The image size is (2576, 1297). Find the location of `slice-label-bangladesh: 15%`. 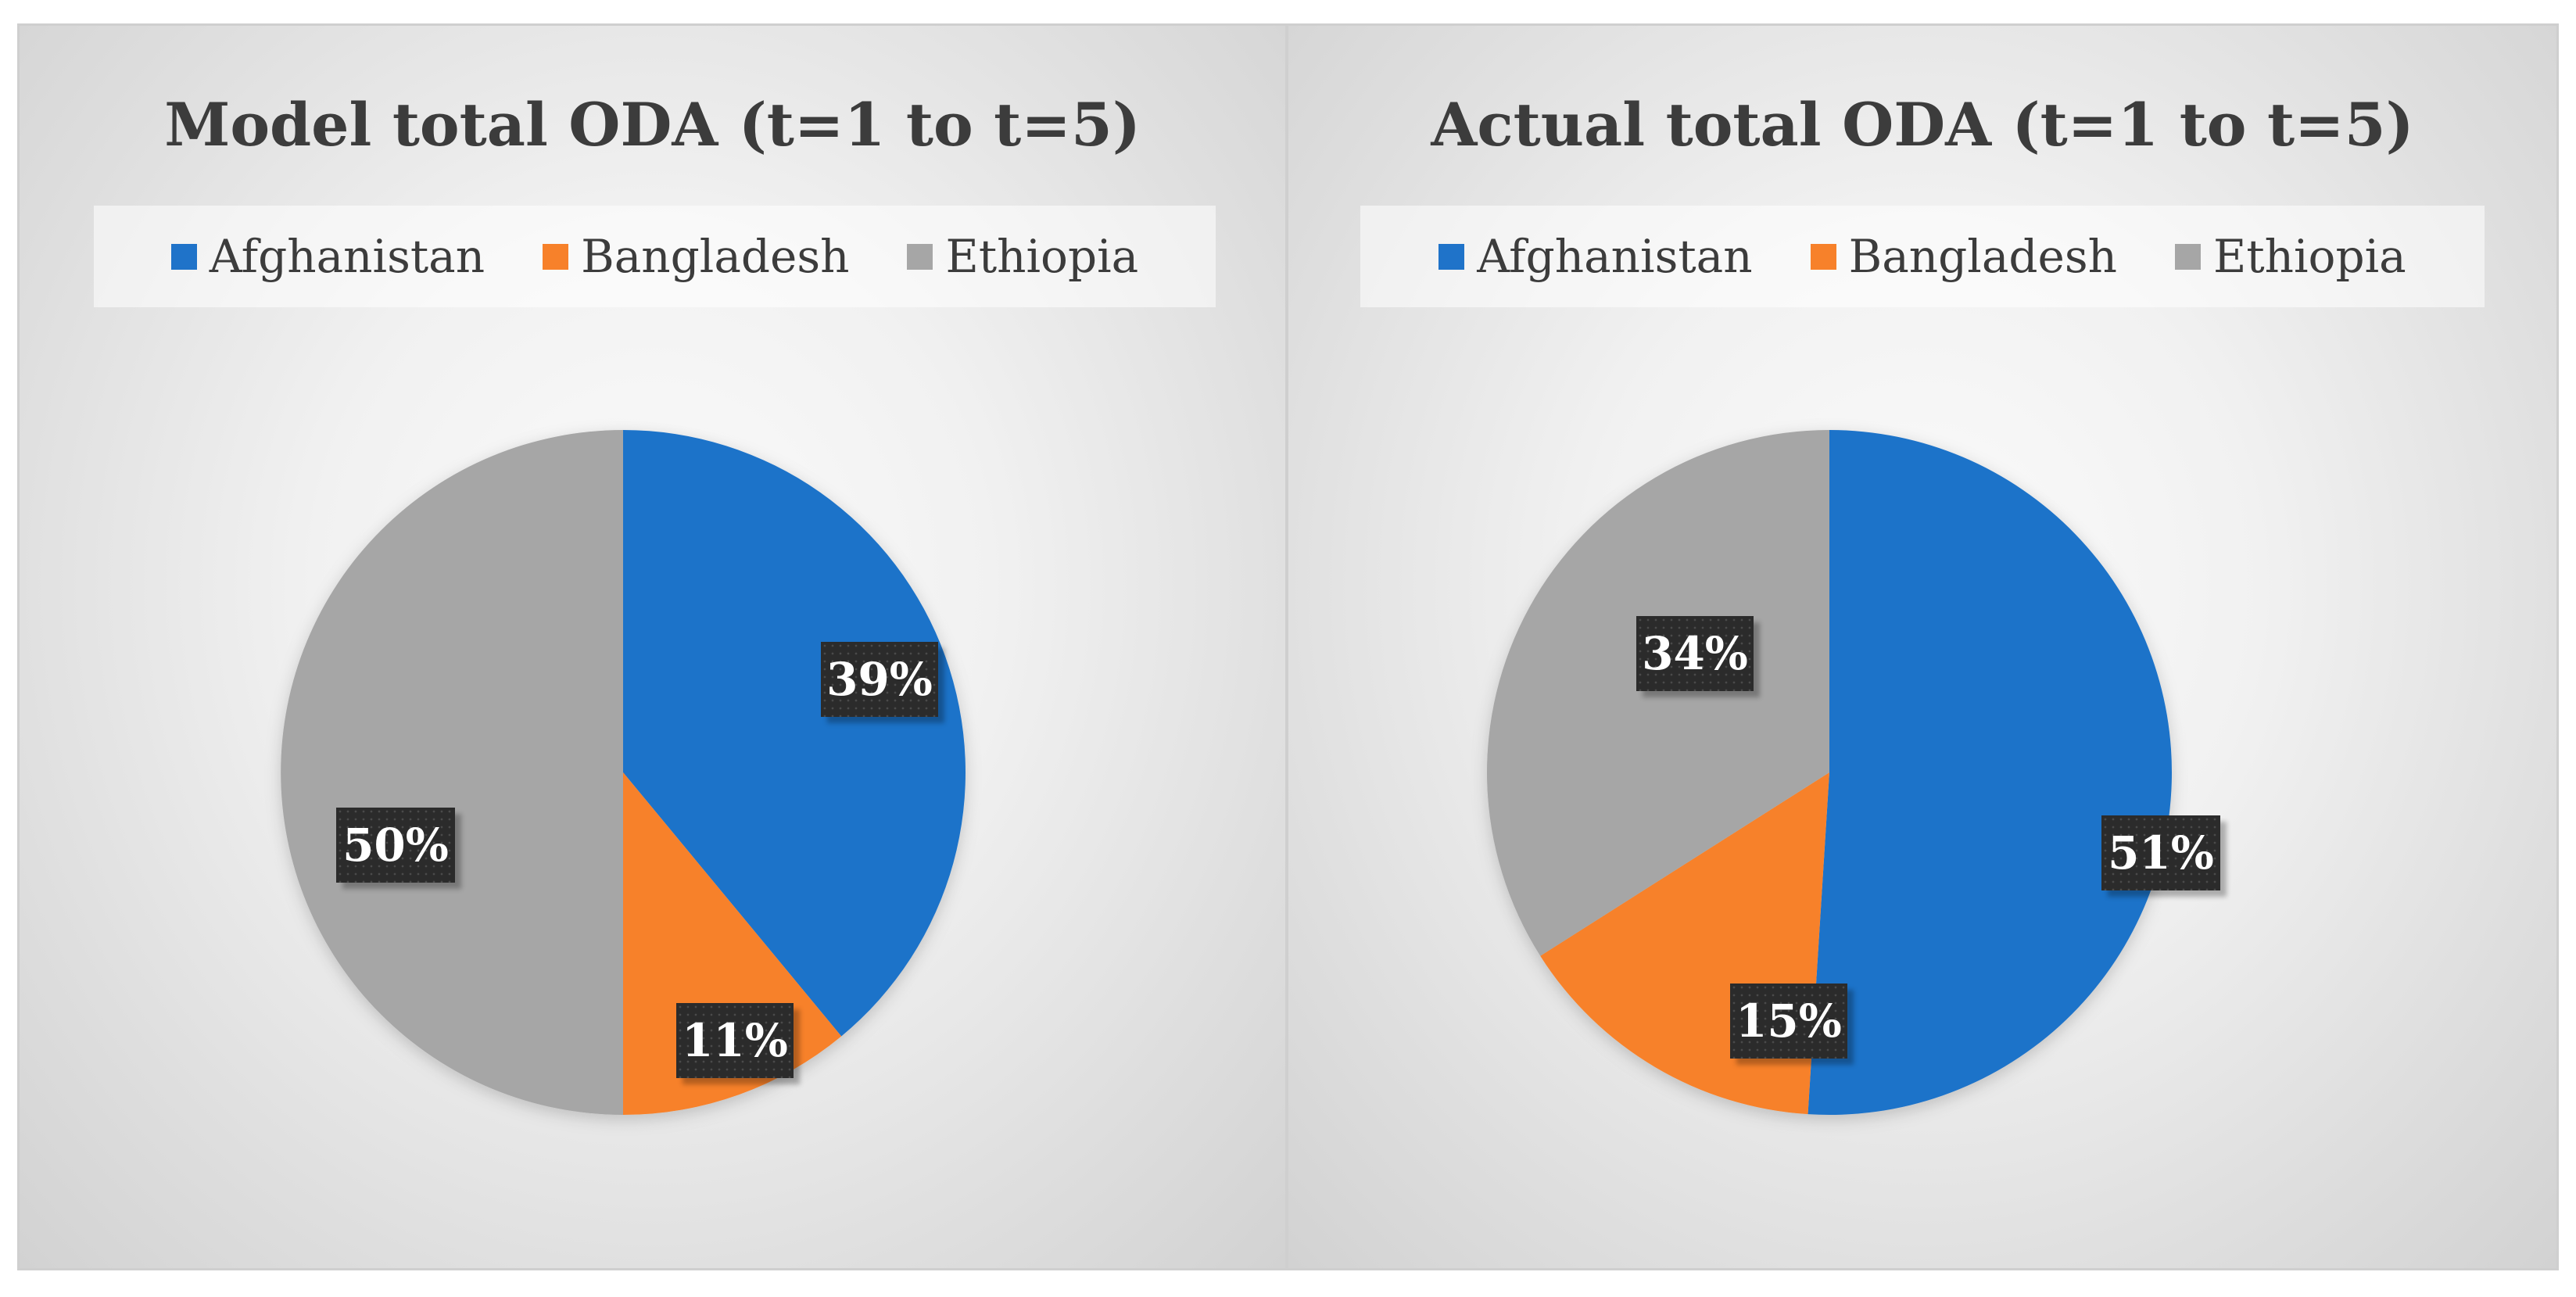

slice-label-bangladesh: 15% is located at coordinates (1788, 1021).